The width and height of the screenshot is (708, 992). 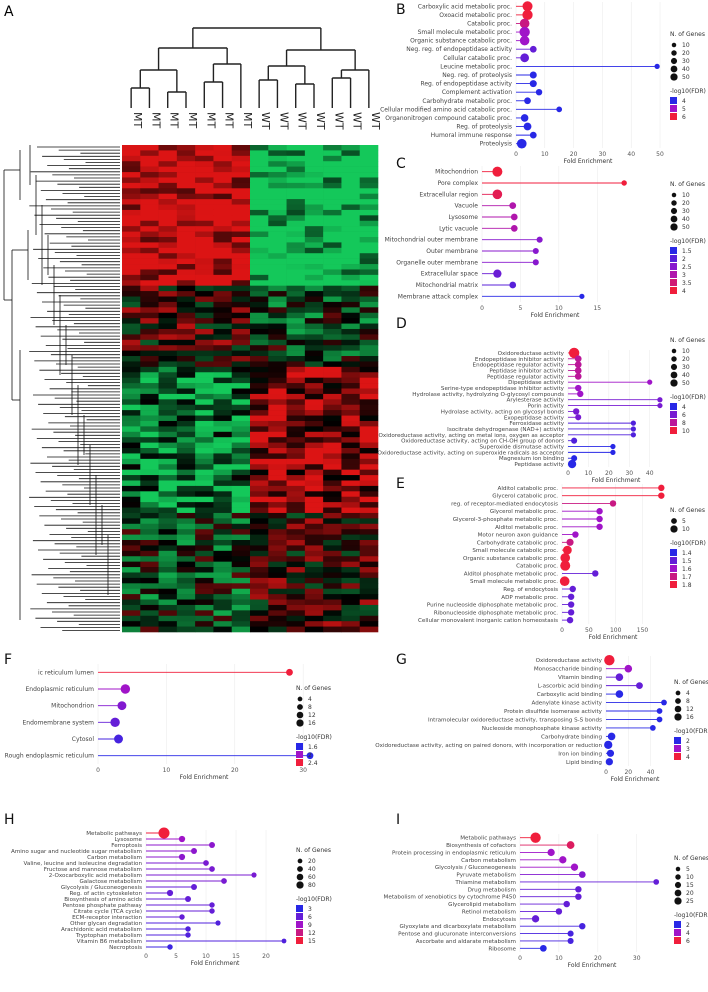 I want to click on x-tick-label: 40, so click(x=651, y=772).